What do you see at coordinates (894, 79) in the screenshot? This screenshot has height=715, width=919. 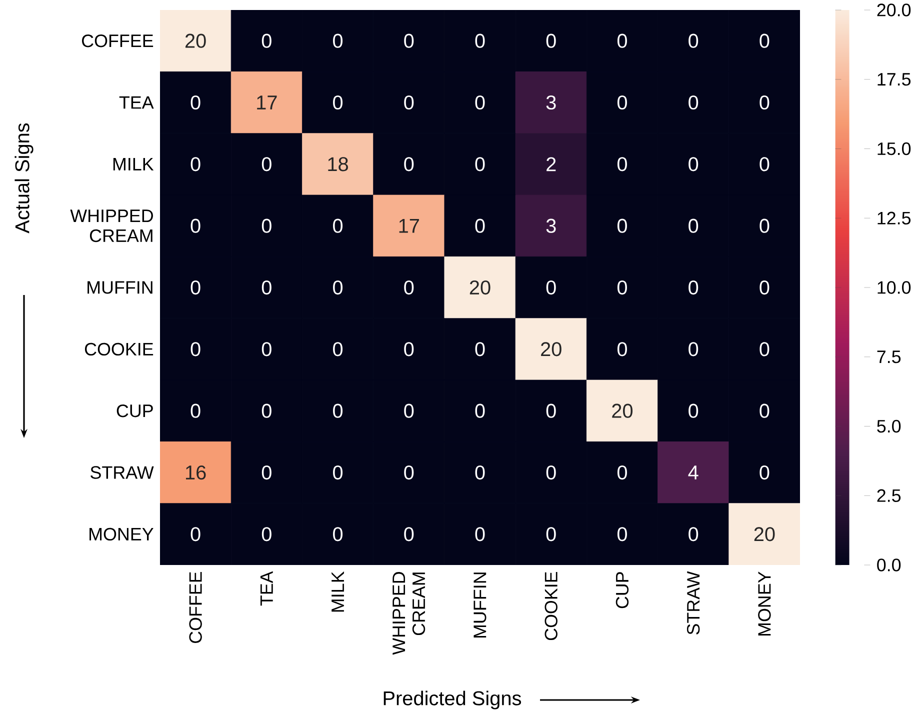 I see `color-bar-label: 17.5` at bounding box center [894, 79].